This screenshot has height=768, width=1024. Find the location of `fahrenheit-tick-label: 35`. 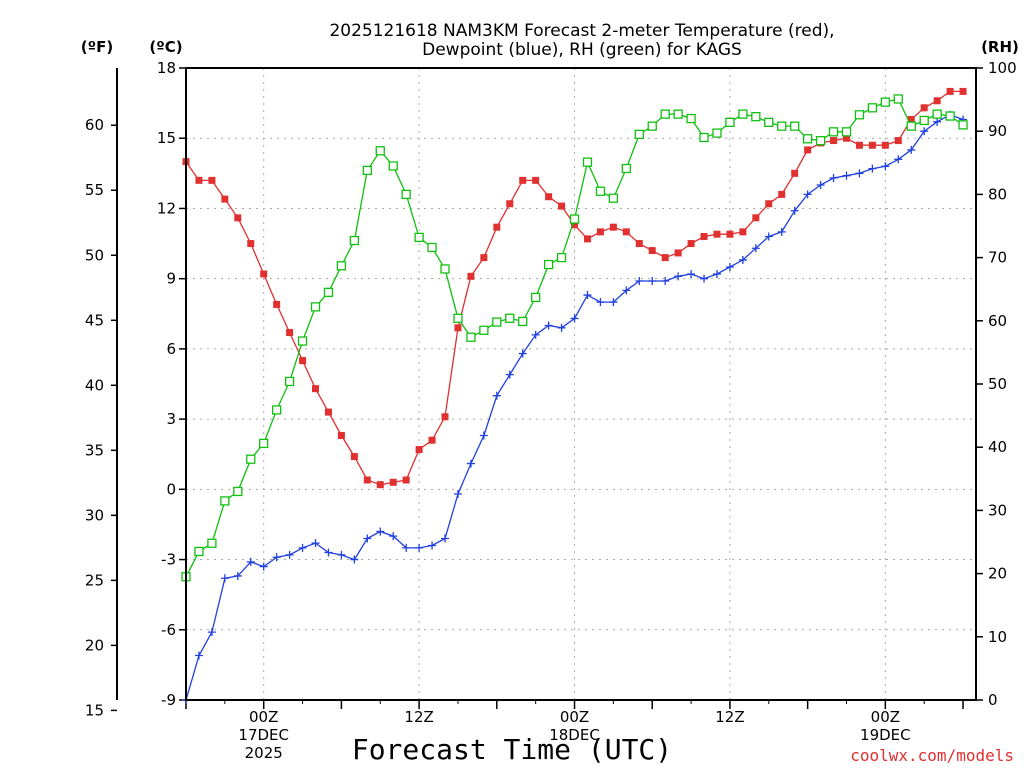

fahrenheit-tick-label: 35 is located at coordinates (94, 450).